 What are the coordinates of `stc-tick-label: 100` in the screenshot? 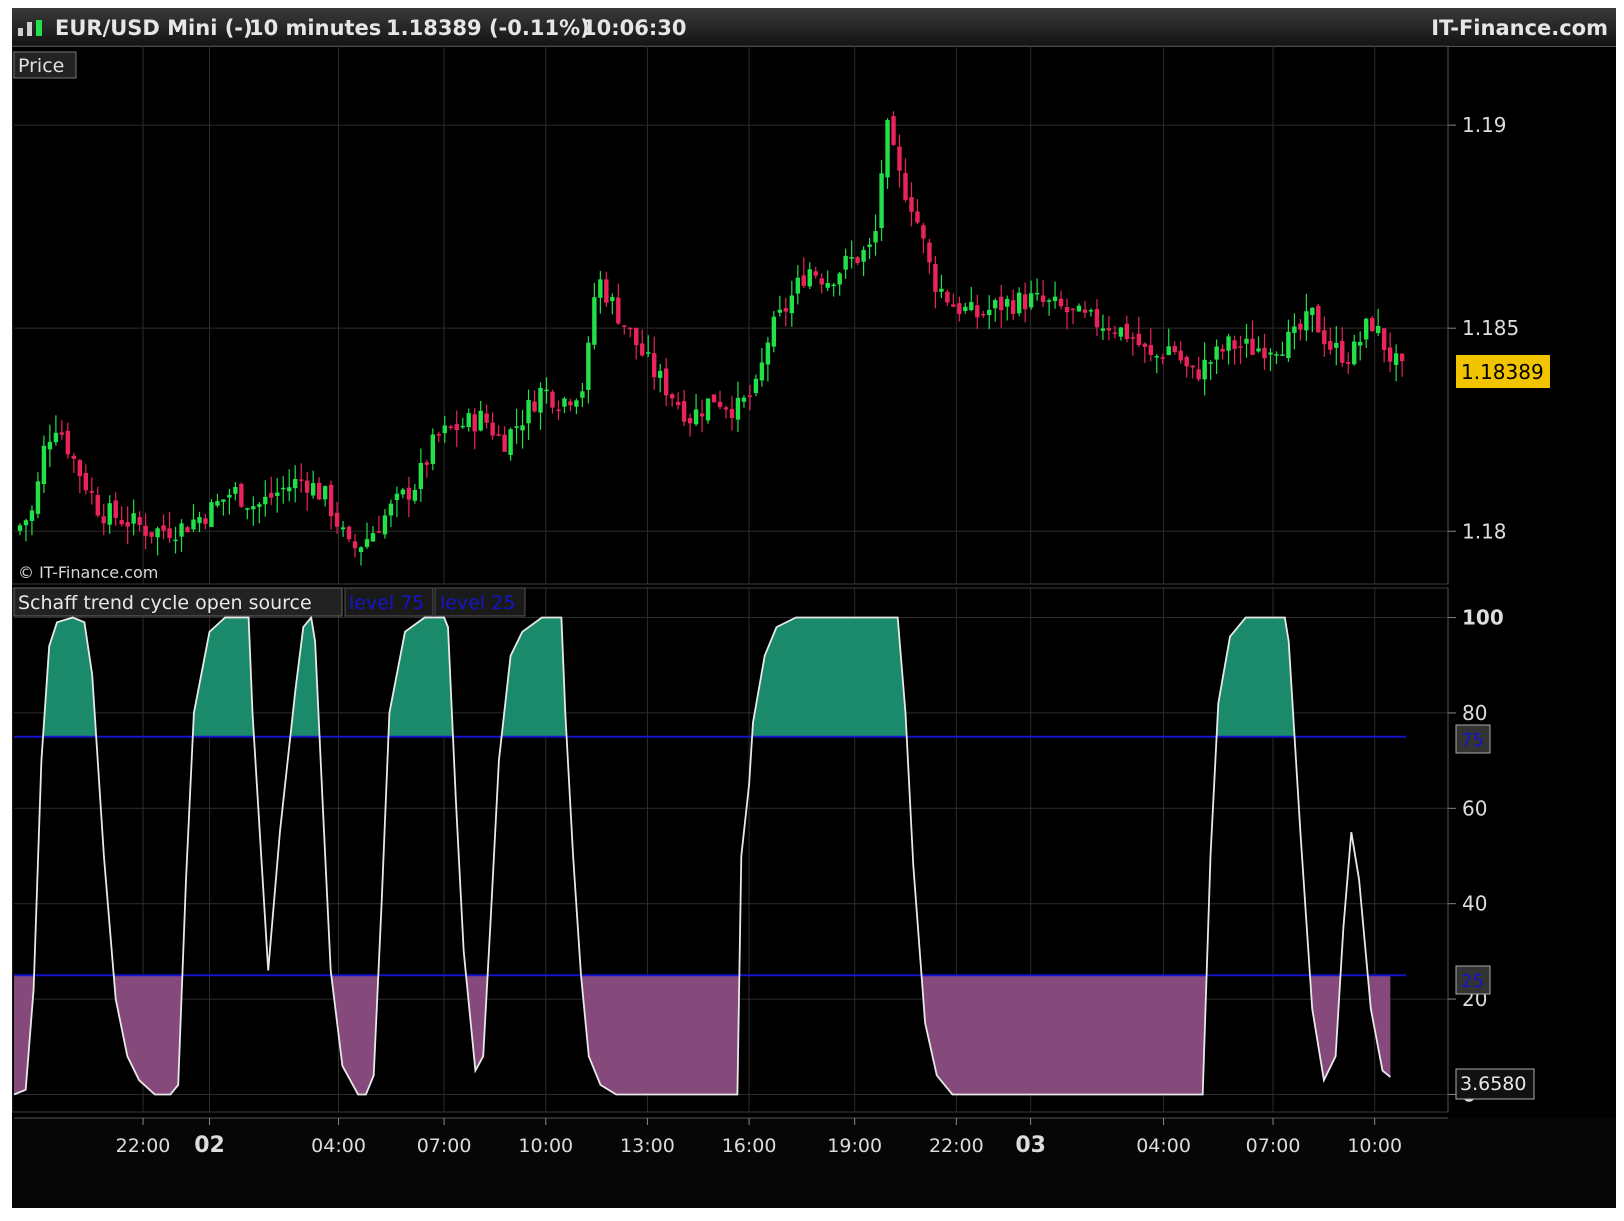 It's located at (1483, 618).